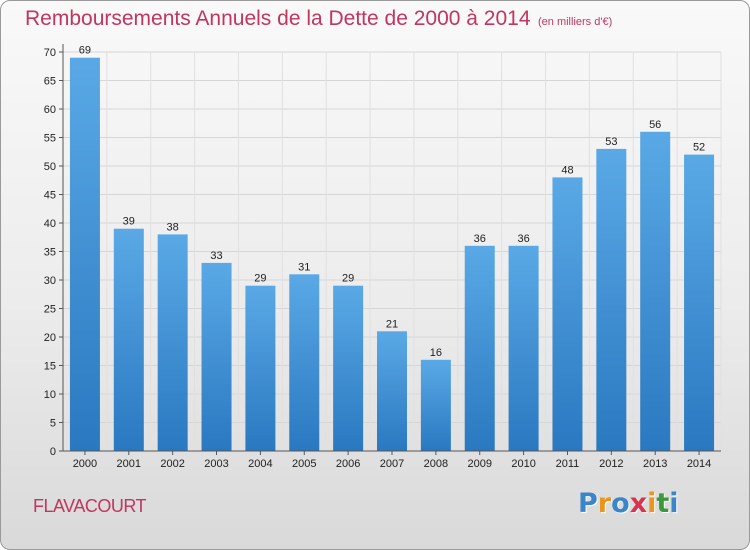 The width and height of the screenshot is (750, 550). What do you see at coordinates (304, 464) in the screenshot?
I see `x-tick-label: 2005` at bounding box center [304, 464].